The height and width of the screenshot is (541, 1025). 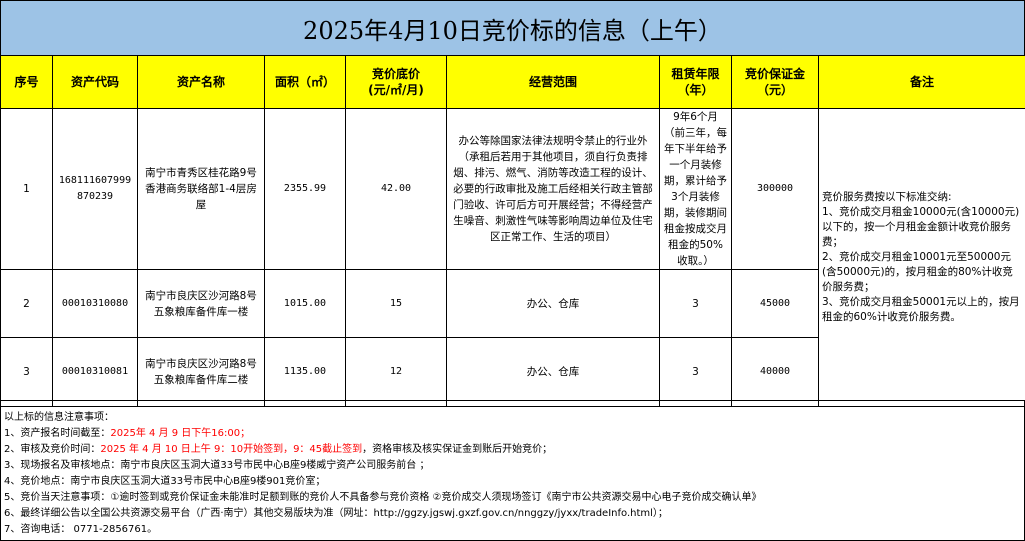 What do you see at coordinates (512, 434) in the screenshot?
I see `note-1: 1、资产报名时间截至：2025年 4 月 9 日下午16:00；` at bounding box center [512, 434].